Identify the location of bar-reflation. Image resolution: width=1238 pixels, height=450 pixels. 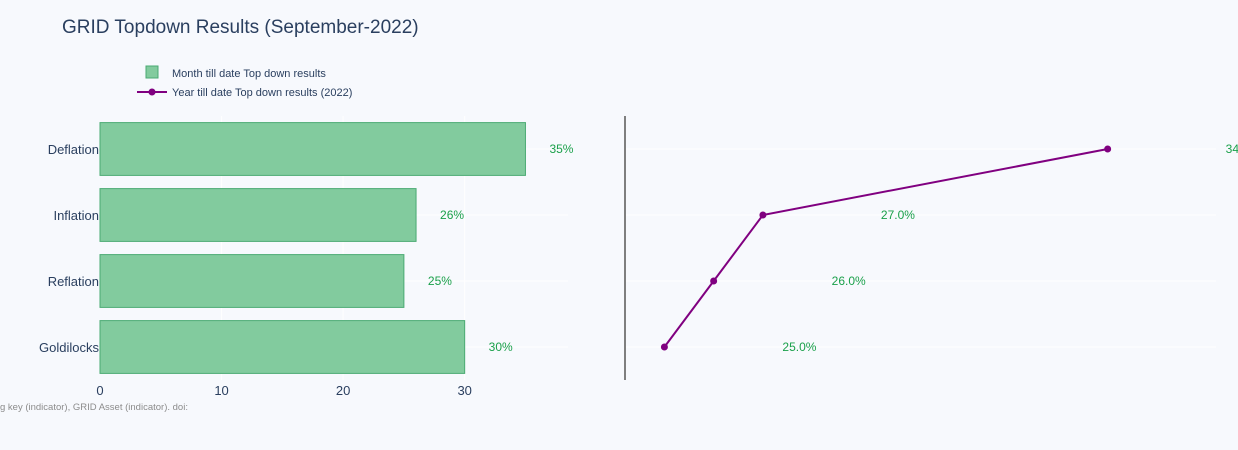
(252, 281).